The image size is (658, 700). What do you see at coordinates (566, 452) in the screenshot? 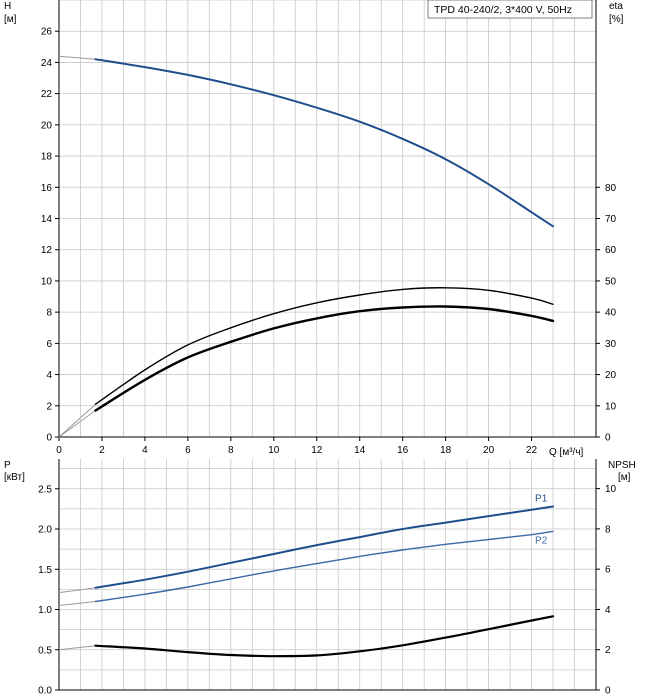
I see `flow-axis-label: Q [м³/ч]` at bounding box center [566, 452].